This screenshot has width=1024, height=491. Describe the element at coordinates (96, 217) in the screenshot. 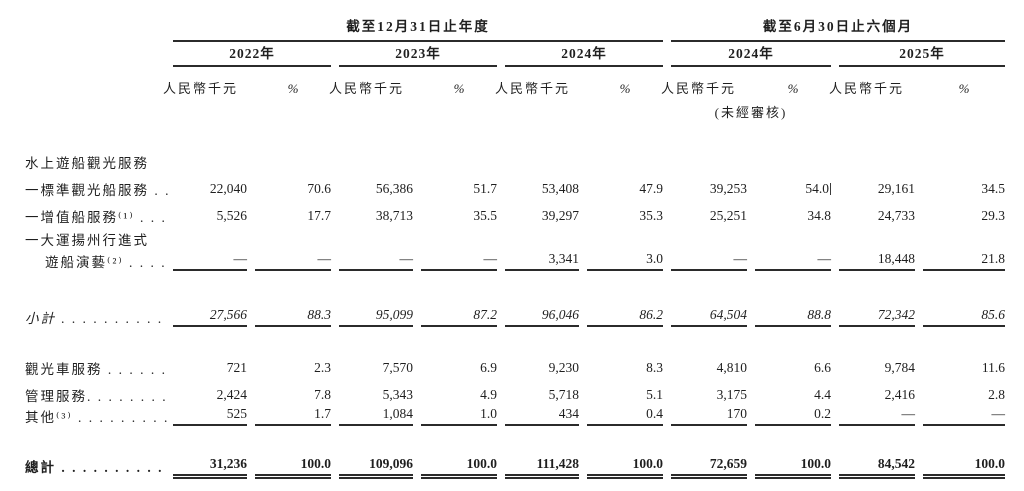

I see `row-label: 一增值船服務⁽¹⁾ . . .` at that location.